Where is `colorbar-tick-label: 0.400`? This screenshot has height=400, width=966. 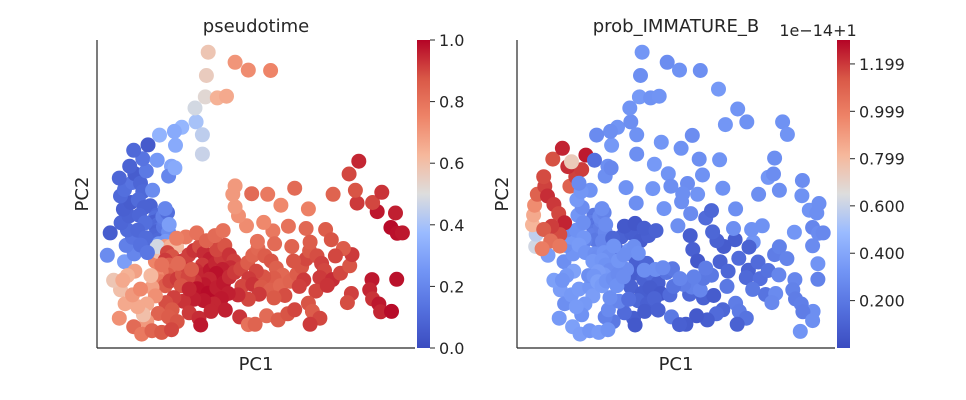 colorbar-tick-label: 0.400 is located at coordinates (882, 253).